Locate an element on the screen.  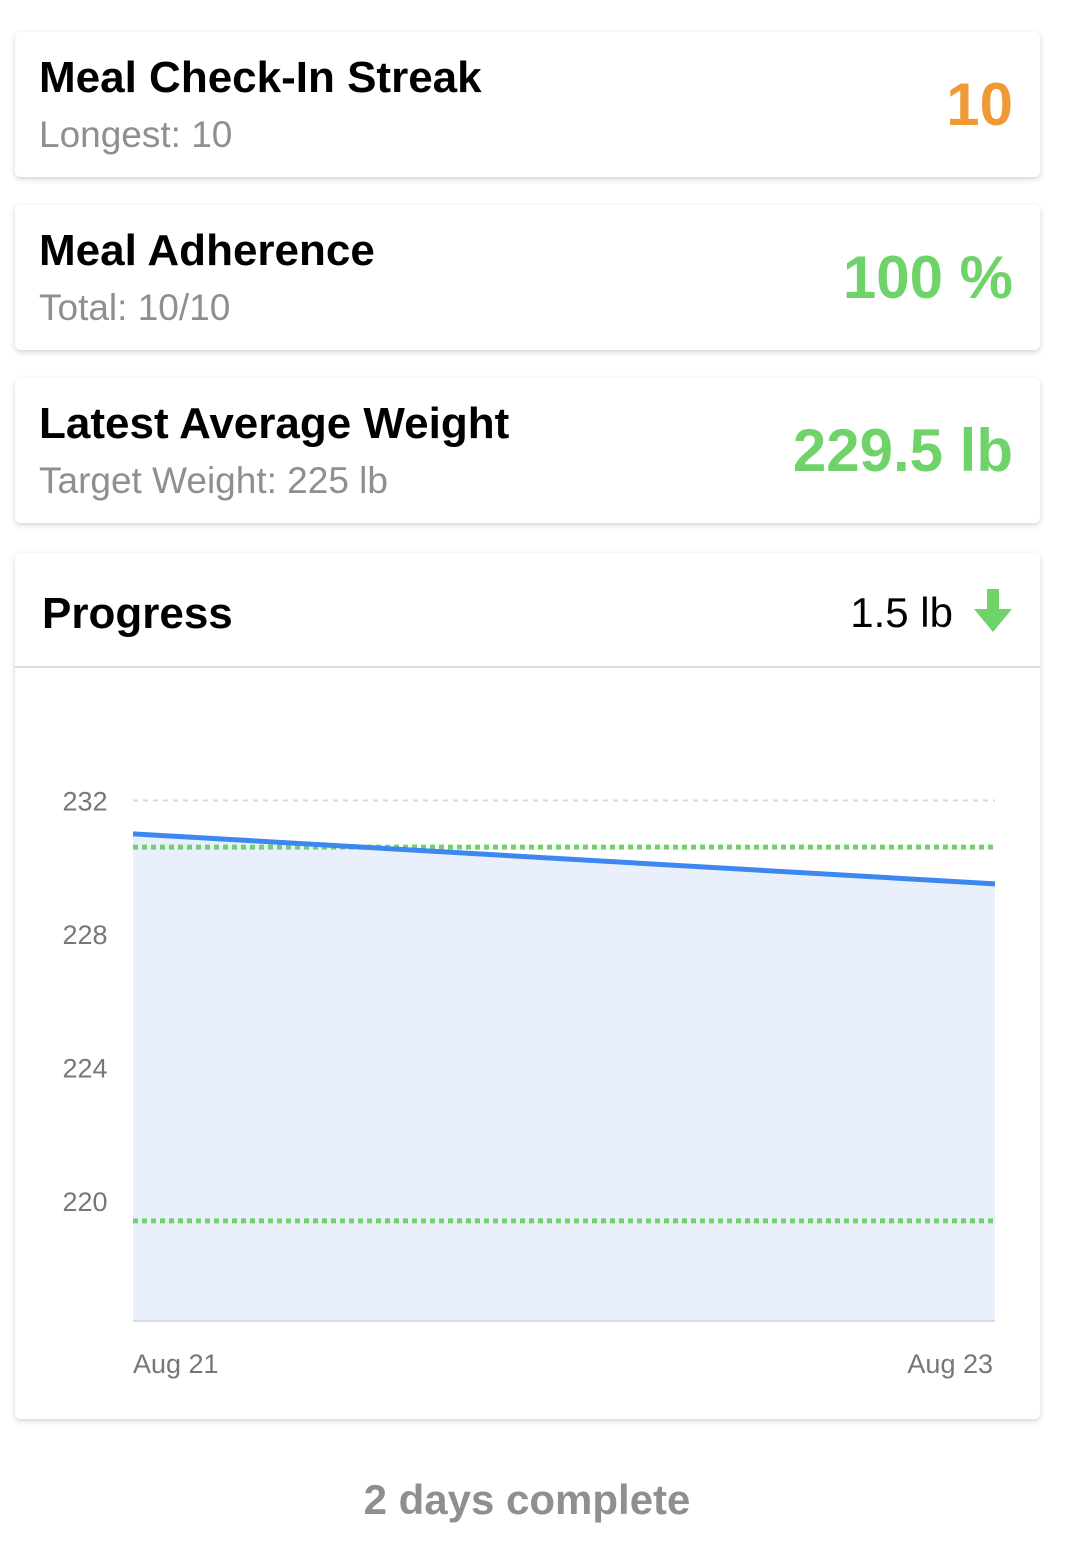
x-tick-label: Aug 23 is located at coordinates (950, 1364).